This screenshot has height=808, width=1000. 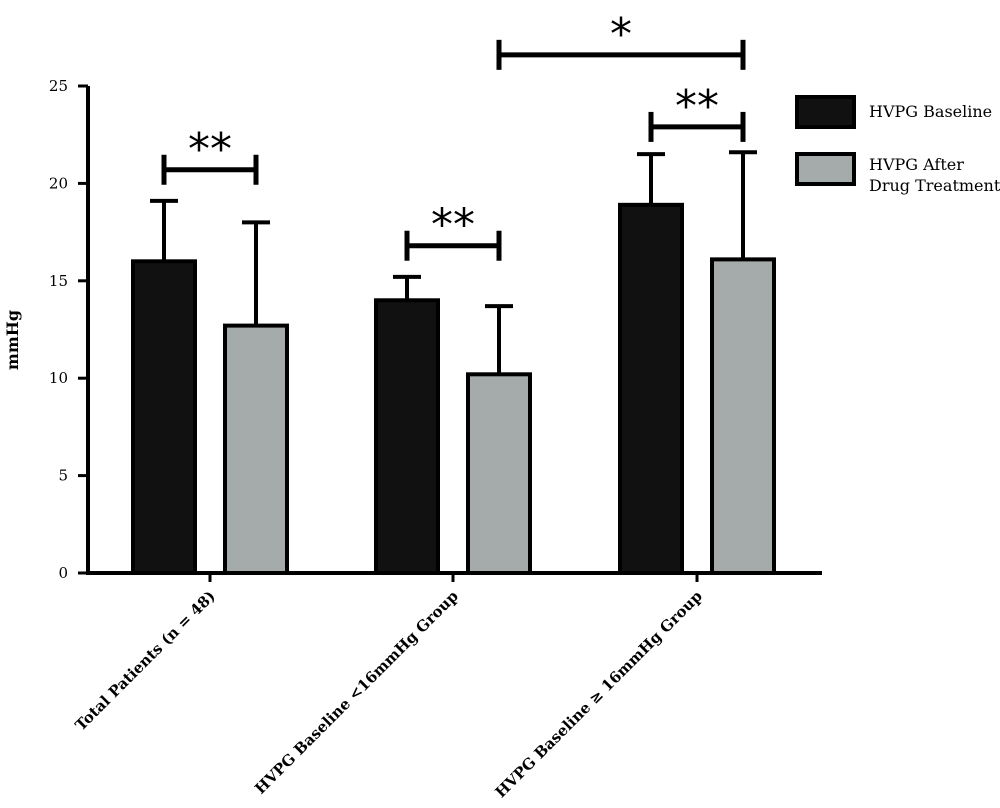 What do you see at coordinates (63, 476) in the screenshot?
I see `y-tick-label: 5` at bounding box center [63, 476].